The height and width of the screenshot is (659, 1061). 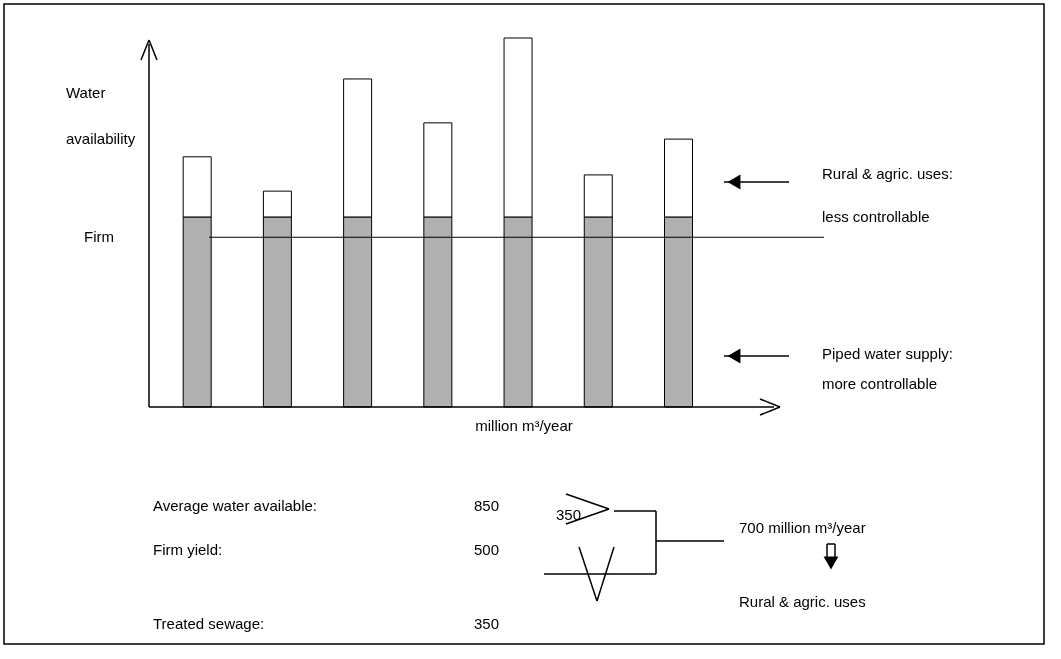 What do you see at coordinates (880, 383) in the screenshot?
I see `text: more controllable` at bounding box center [880, 383].